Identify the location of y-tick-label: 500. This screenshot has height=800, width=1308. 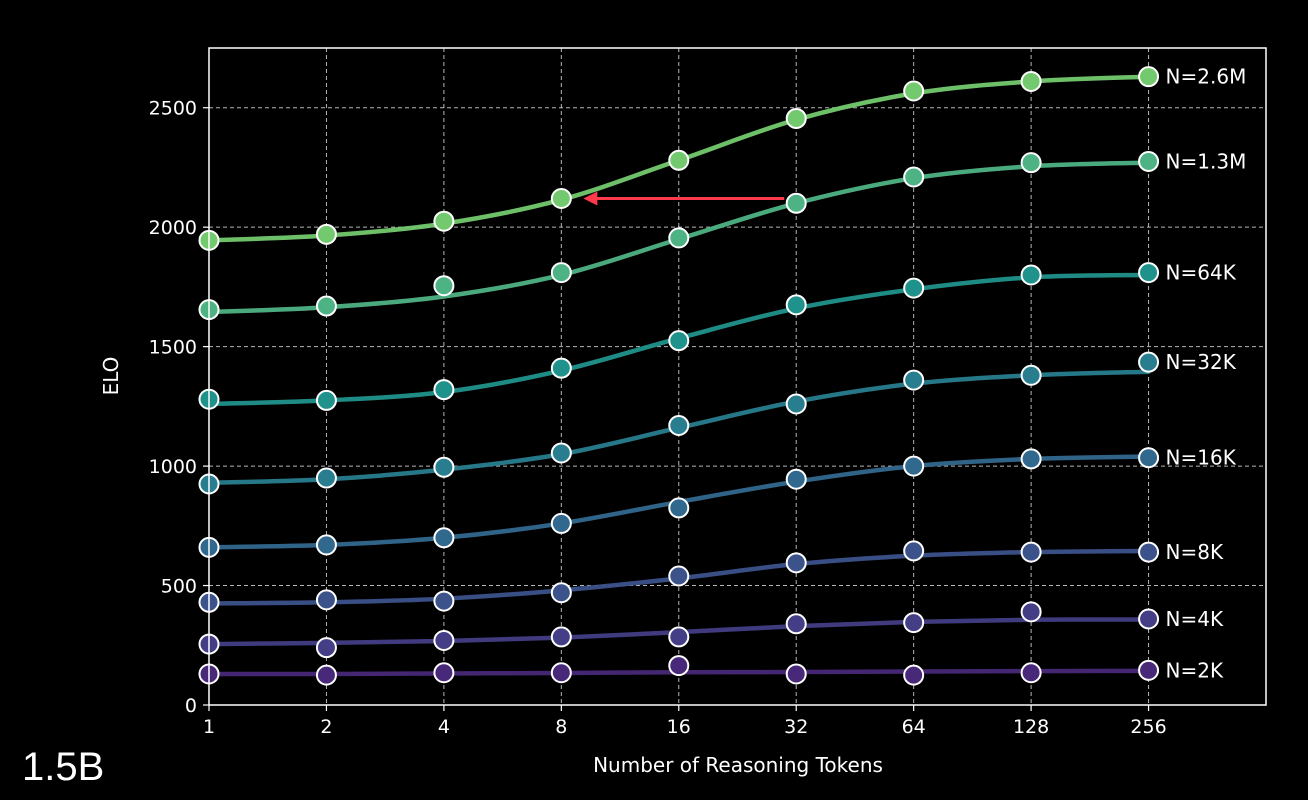
(179, 587).